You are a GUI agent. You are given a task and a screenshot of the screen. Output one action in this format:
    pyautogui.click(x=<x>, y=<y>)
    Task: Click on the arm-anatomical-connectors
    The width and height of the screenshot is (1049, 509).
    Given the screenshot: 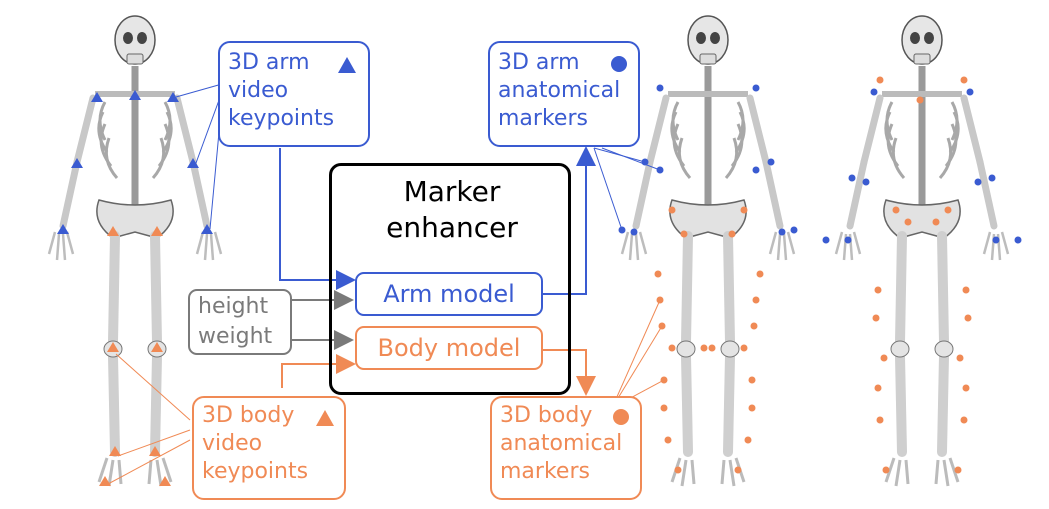 What is the action you would take?
    pyautogui.click(x=627, y=189)
    